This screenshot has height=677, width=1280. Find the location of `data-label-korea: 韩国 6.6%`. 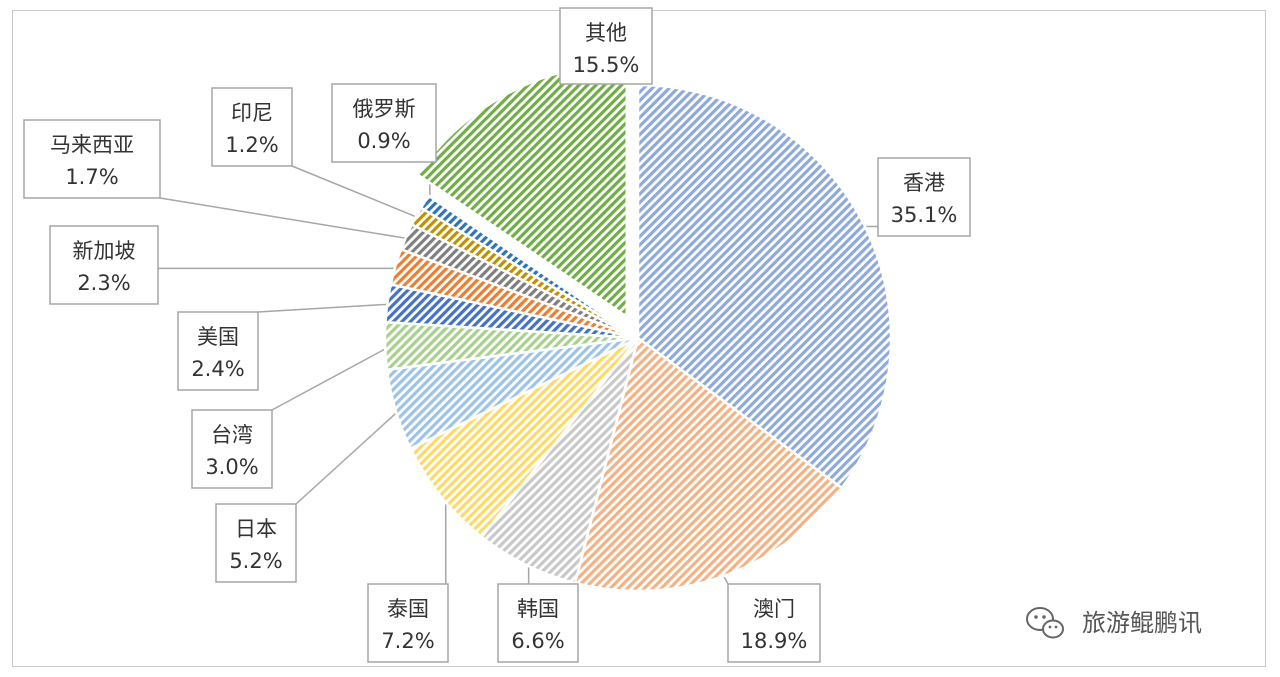

data-label-korea: 韩国 6.6% is located at coordinates (538, 623).